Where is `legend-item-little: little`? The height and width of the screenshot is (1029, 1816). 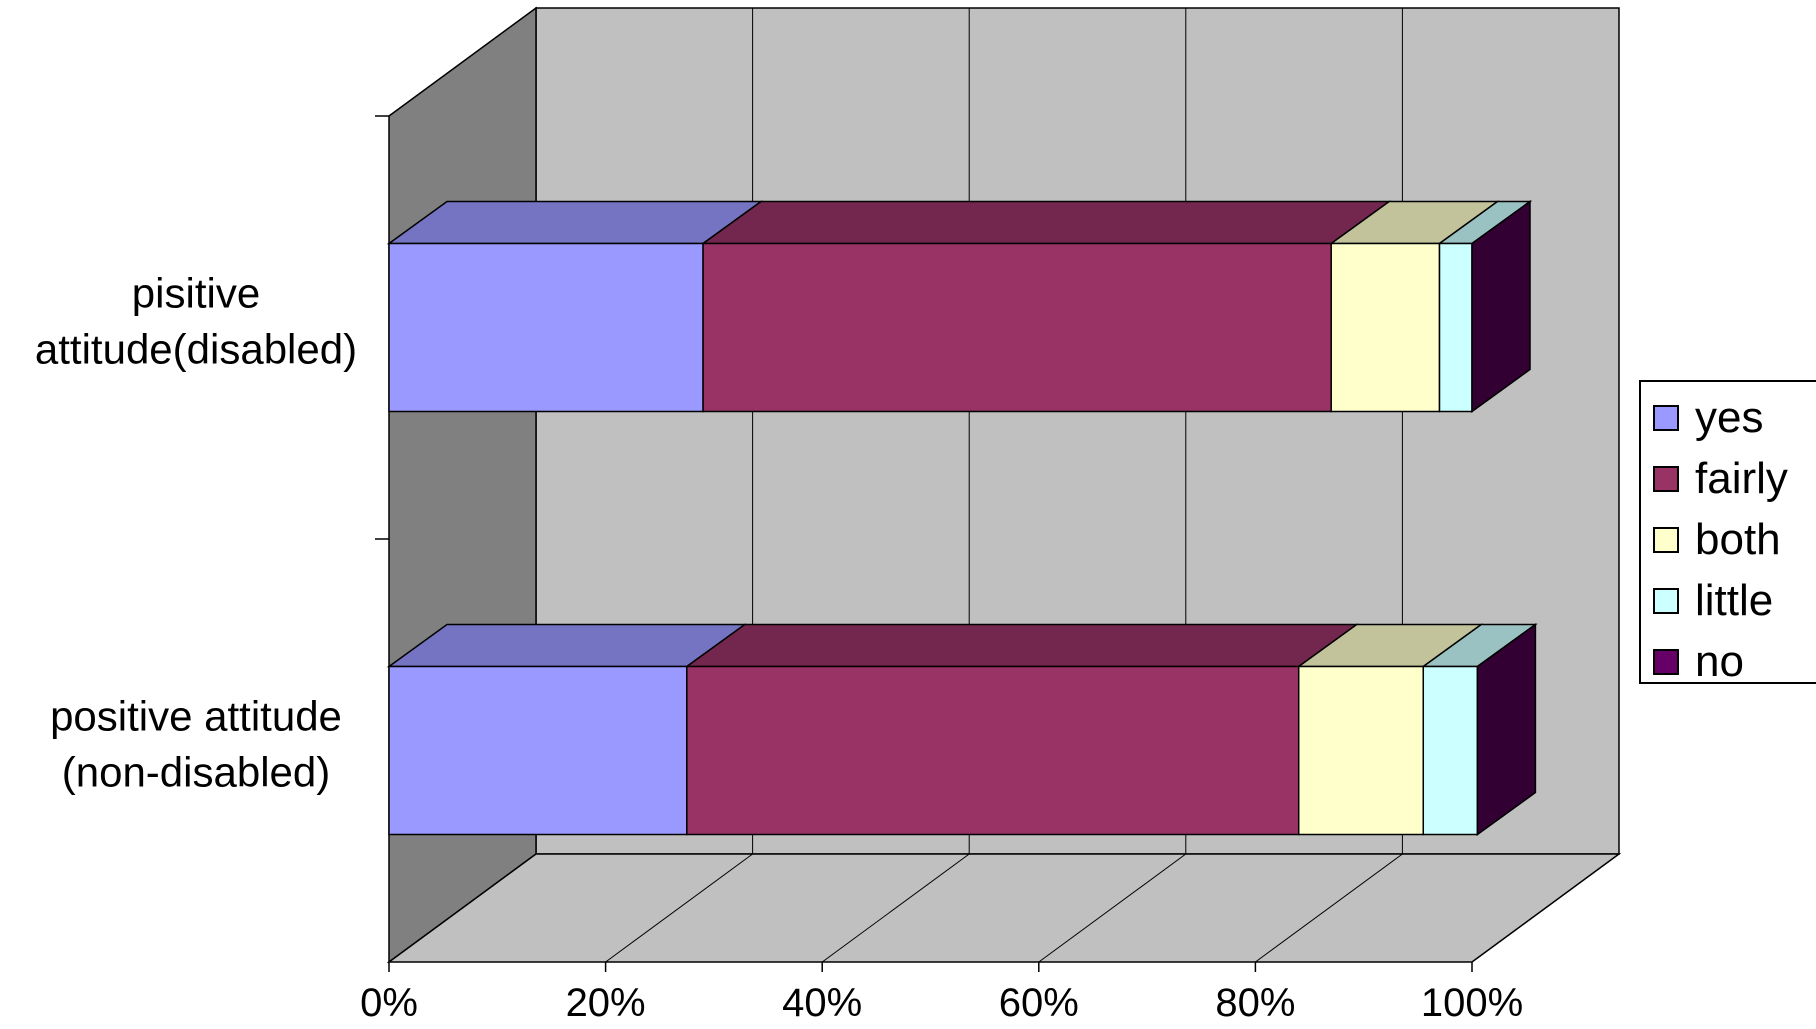 legend-item-little: little is located at coordinates (1713, 600).